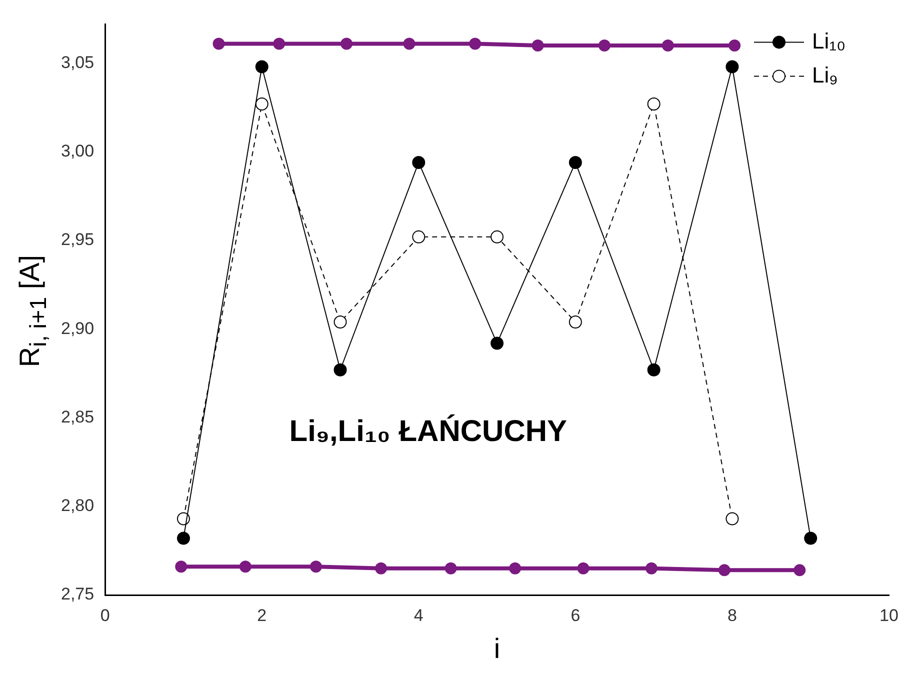  I want to click on legend-label: Li₉, so click(825, 74).